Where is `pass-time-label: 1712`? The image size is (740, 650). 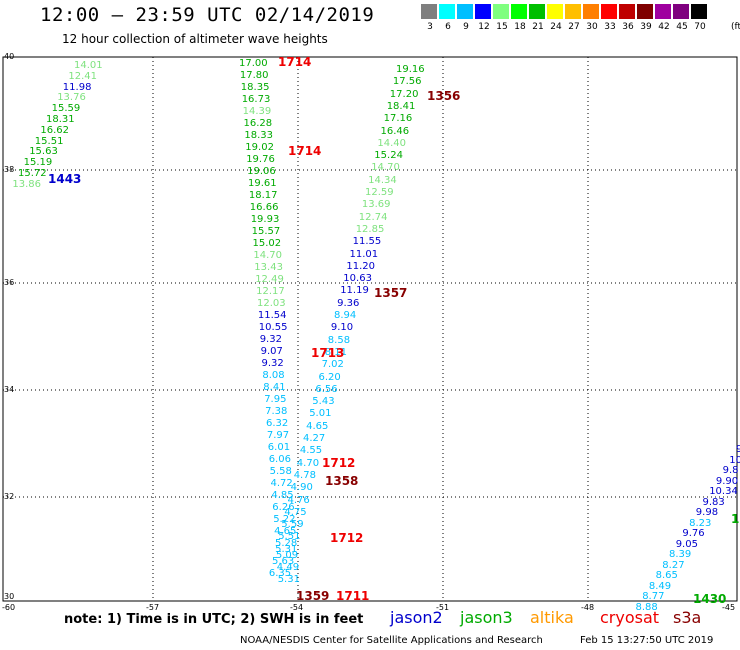 pass-time-label: 1712 is located at coordinates (339, 463).